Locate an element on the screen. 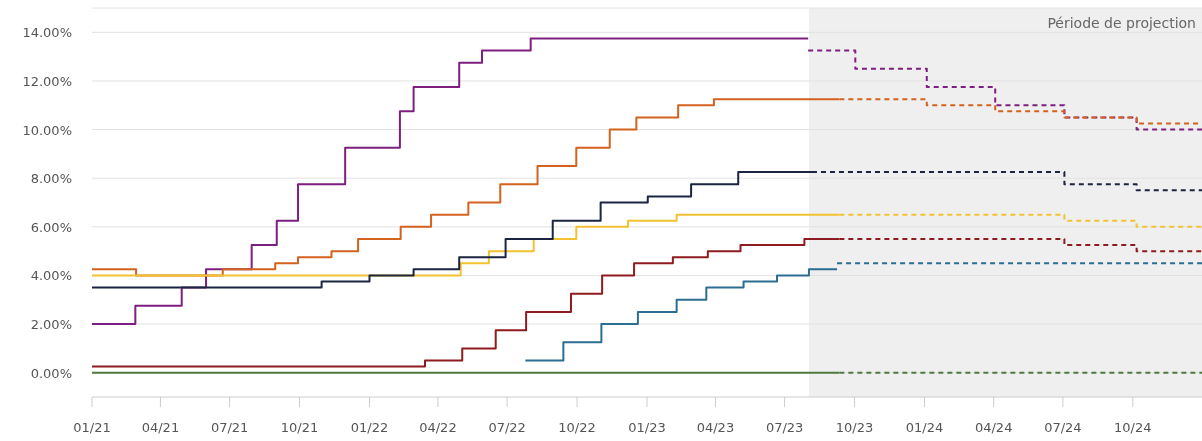 This screenshot has height=441, width=1202. y-tick-label: 4.00% is located at coordinates (51, 276).